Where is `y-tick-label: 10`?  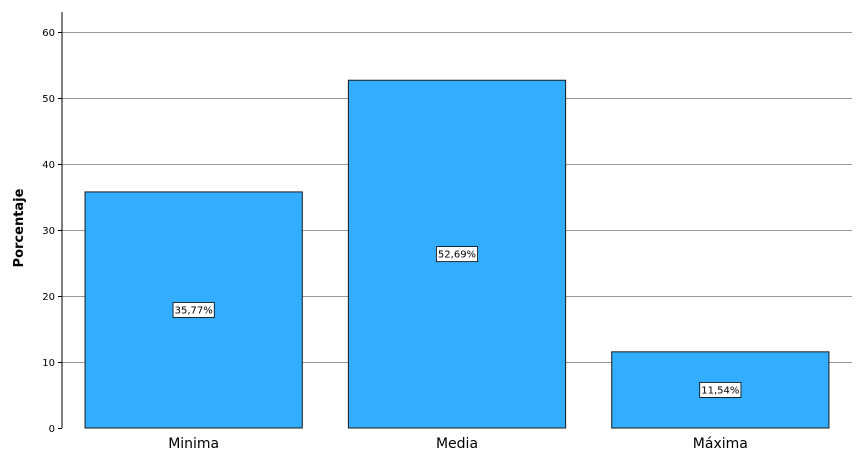
y-tick-label: 10 is located at coordinates (48, 363).